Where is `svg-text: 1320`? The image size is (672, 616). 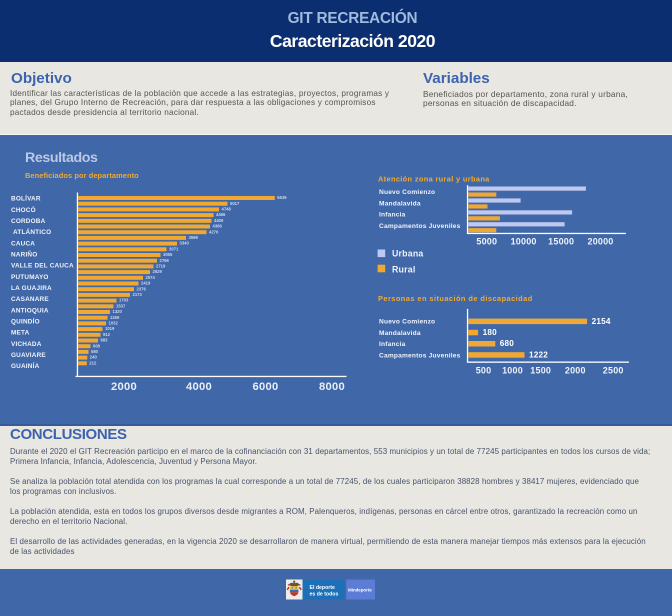 svg-text: 1320 is located at coordinates (118, 311).